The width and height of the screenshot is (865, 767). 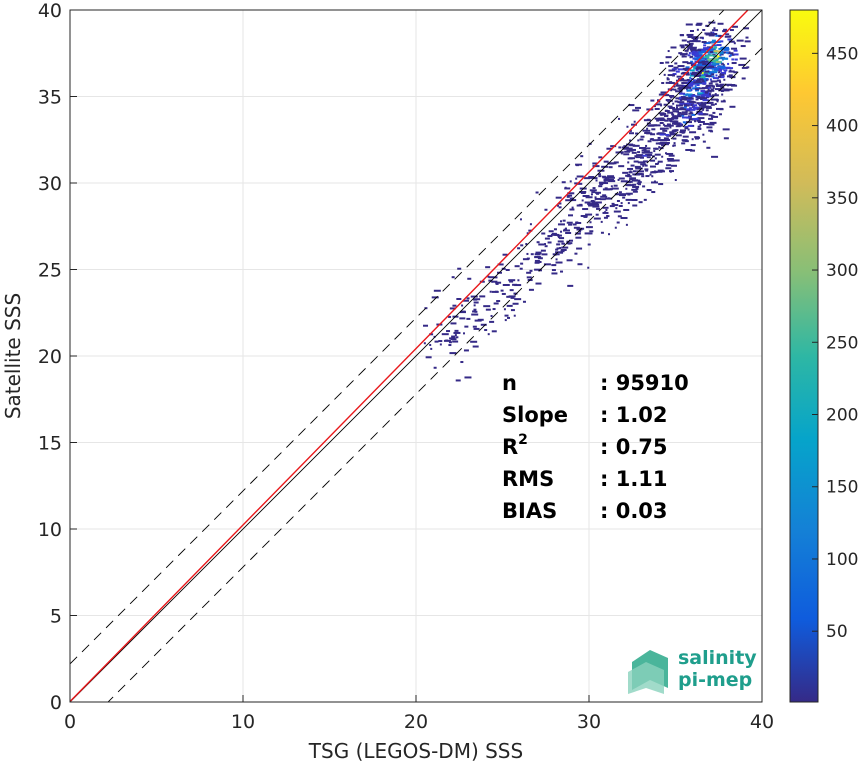 What do you see at coordinates (50, 184) in the screenshot?
I see `y-tick-label: 30` at bounding box center [50, 184].